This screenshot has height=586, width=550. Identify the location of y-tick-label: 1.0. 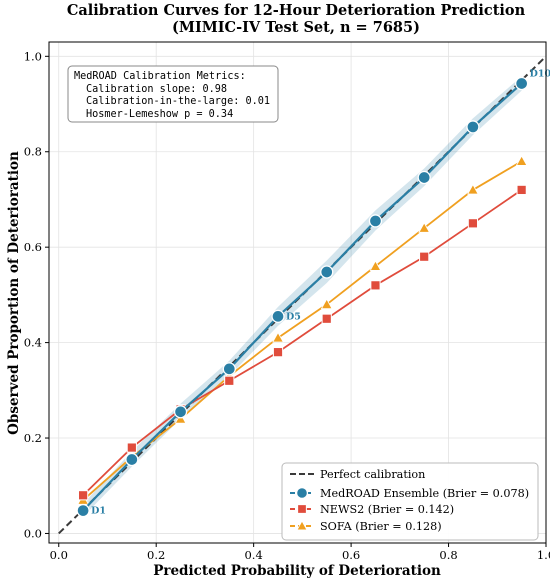
(33, 56).